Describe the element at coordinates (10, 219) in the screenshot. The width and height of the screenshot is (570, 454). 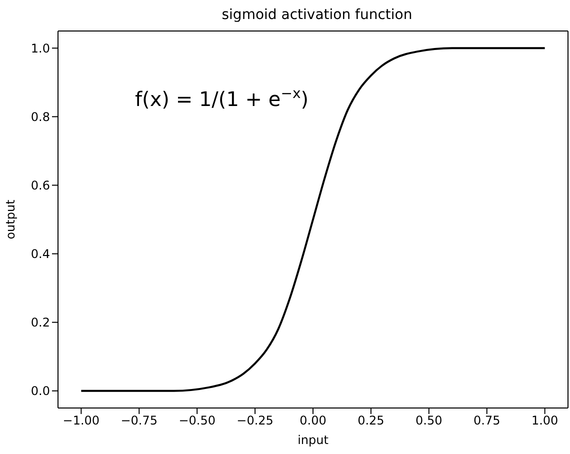
I see `y-axis-title: output` at that location.